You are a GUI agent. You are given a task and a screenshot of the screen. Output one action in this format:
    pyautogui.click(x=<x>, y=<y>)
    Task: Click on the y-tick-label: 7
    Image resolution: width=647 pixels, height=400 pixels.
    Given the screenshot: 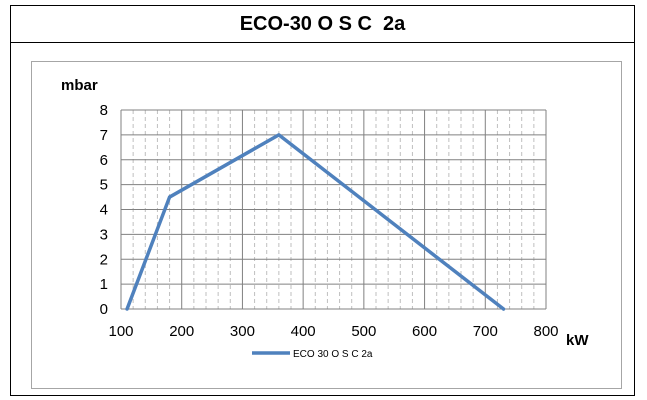 What is the action you would take?
    pyautogui.click(x=104, y=135)
    